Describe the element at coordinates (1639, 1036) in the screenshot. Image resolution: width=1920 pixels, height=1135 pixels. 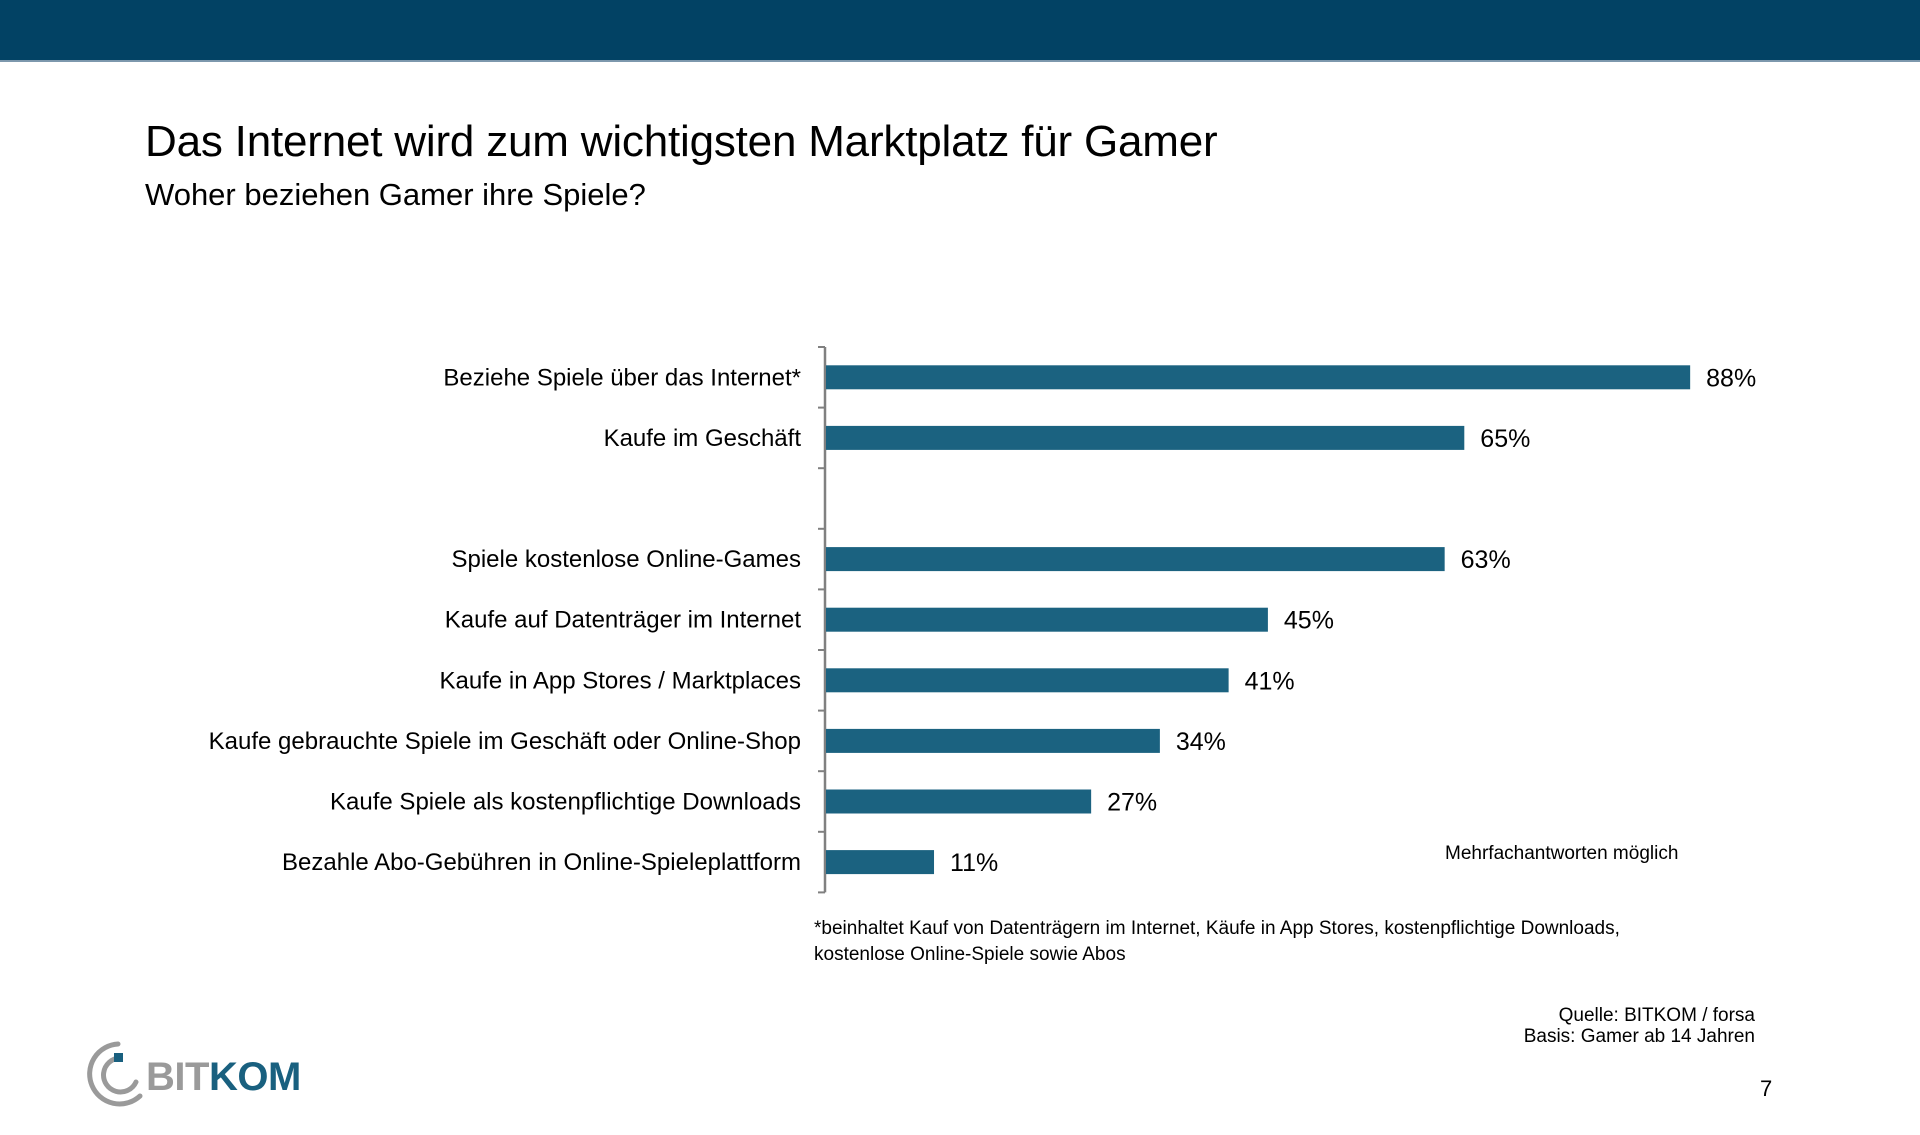
I see `basis-line: Basis: Gamer ab 14 Jahren` at that location.